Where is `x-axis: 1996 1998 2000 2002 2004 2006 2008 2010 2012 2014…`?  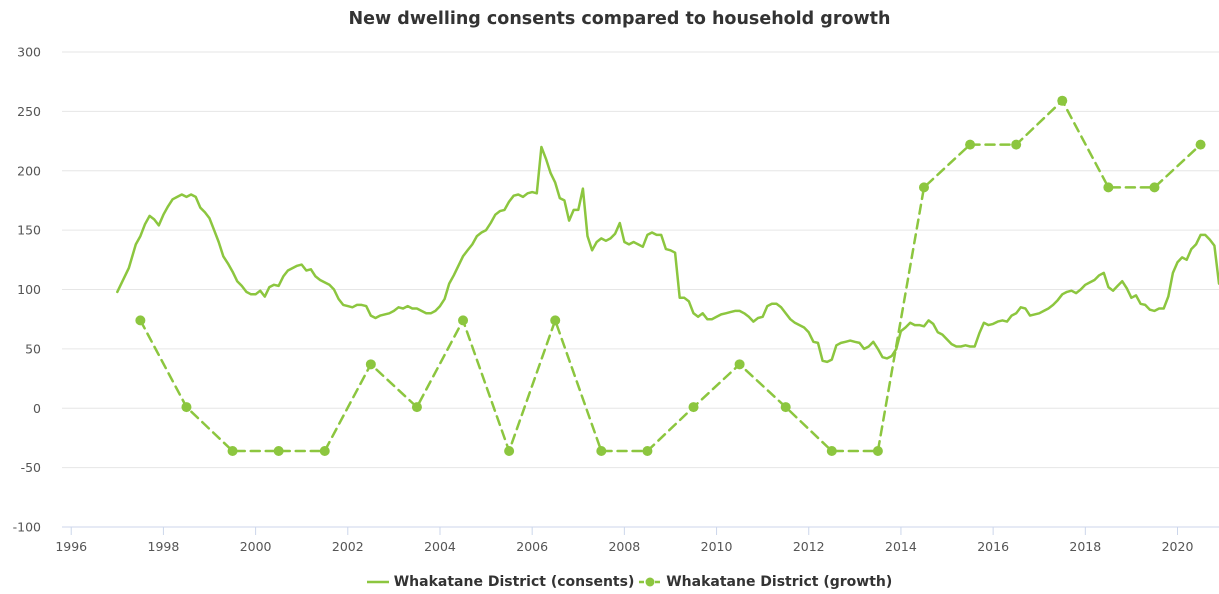 x-axis: 1996 1998 2000 2002 2004 2006 2008 2010 2012 2014… is located at coordinates (637, 540).